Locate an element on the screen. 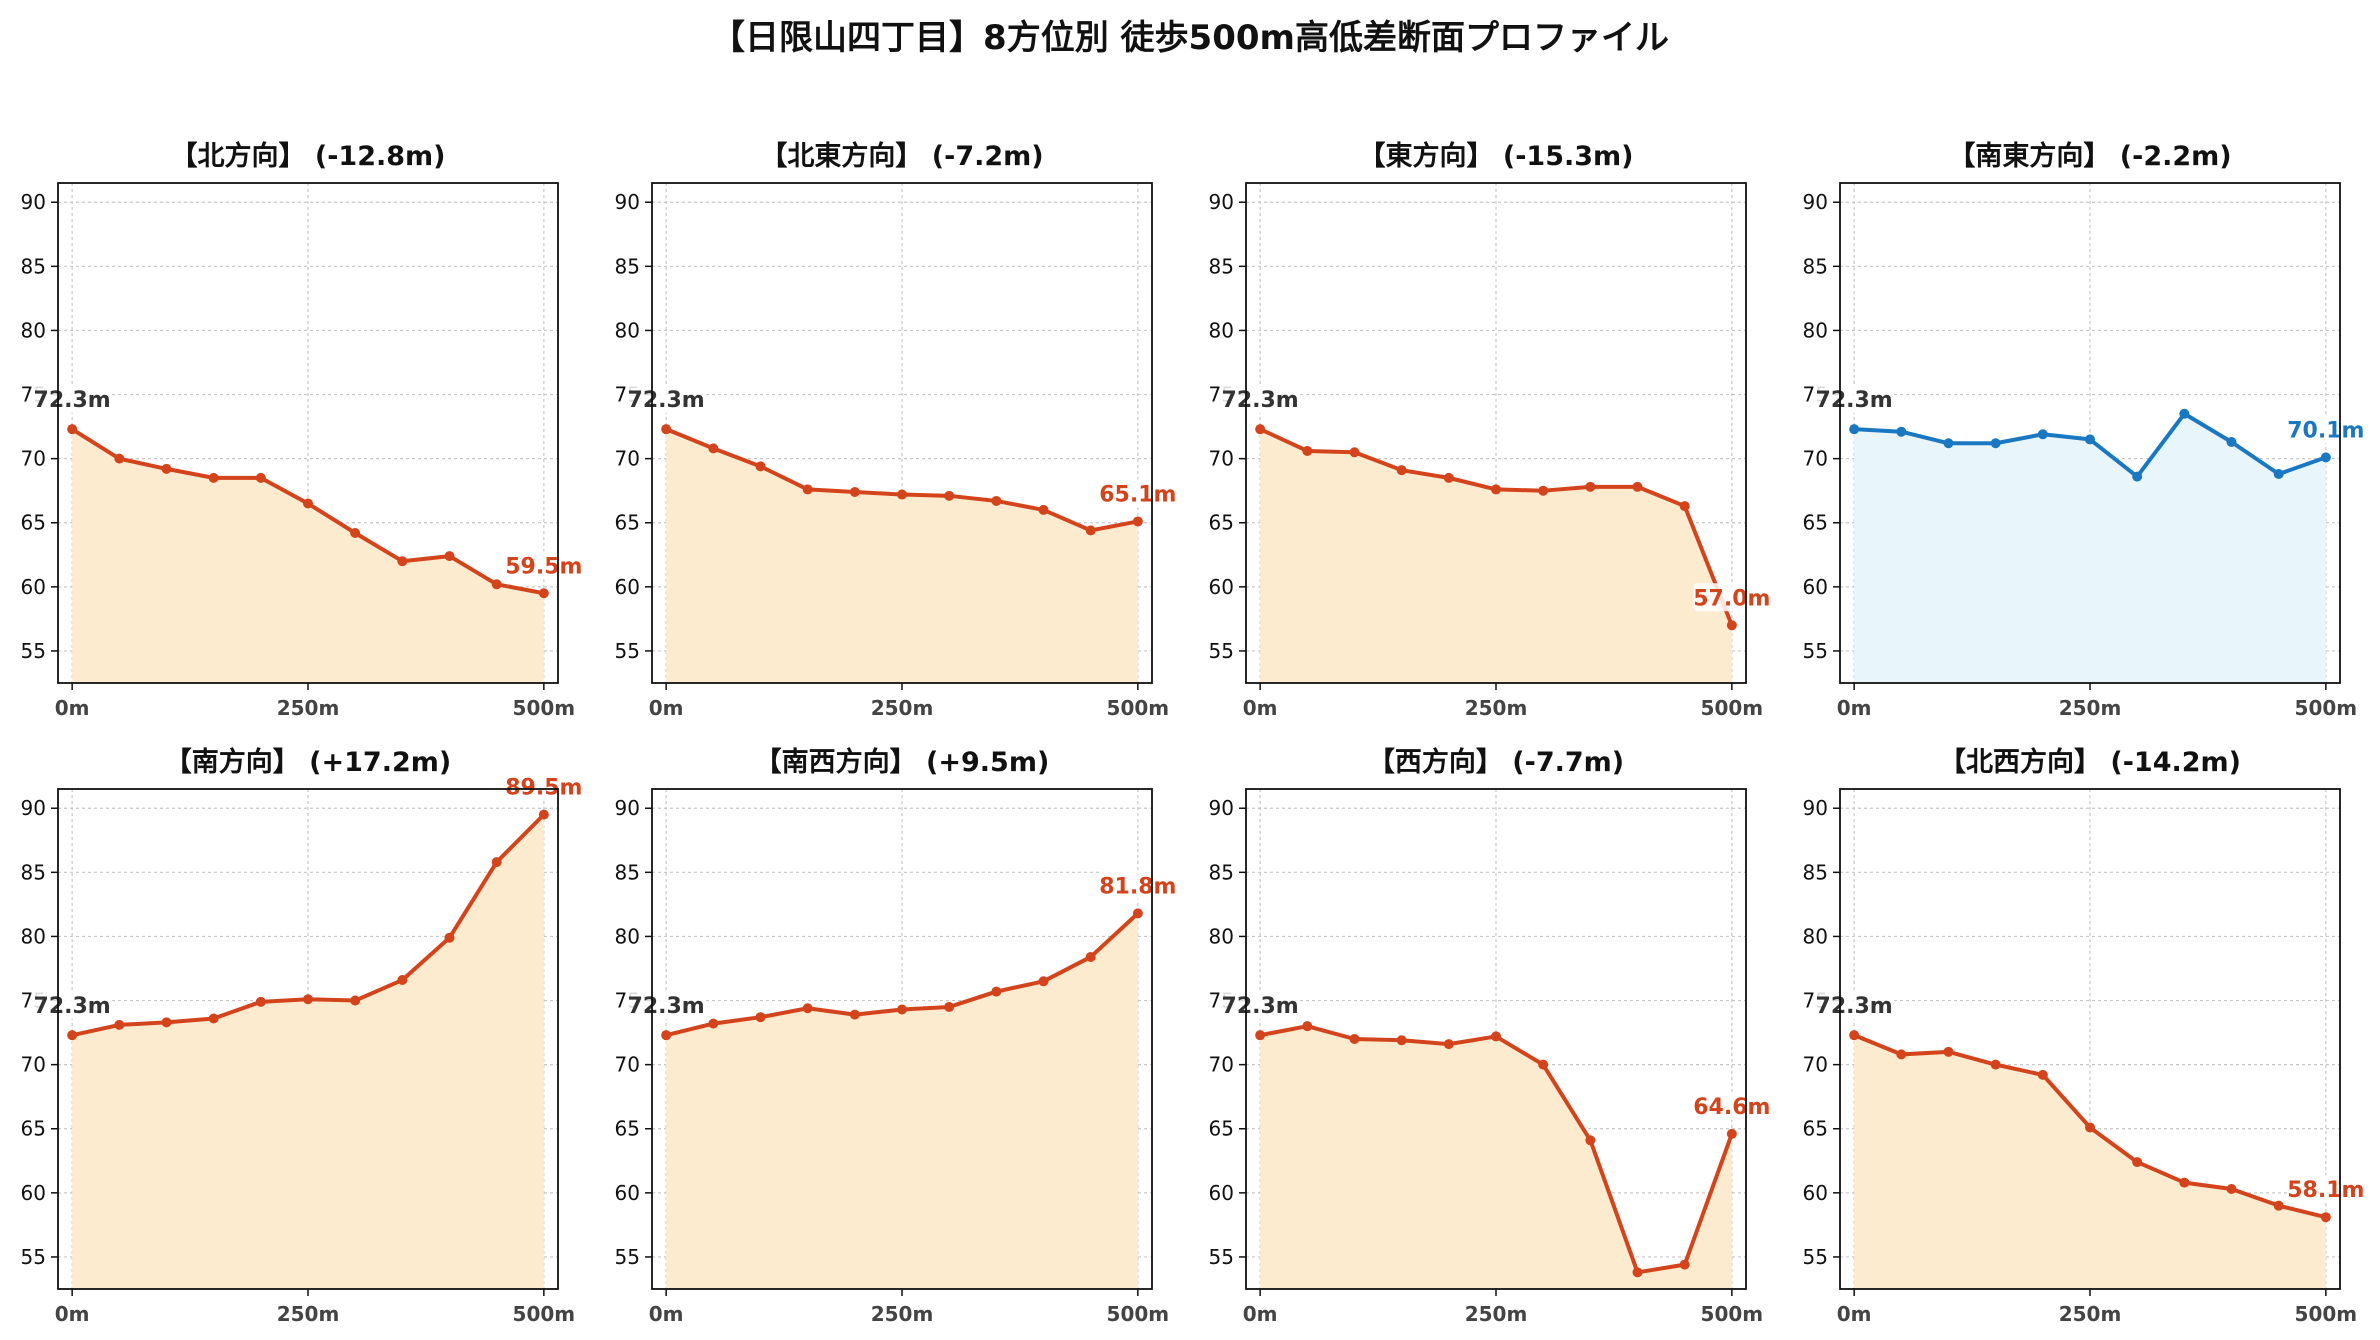  end-elevation-label: 70.1m is located at coordinates (2325, 430).